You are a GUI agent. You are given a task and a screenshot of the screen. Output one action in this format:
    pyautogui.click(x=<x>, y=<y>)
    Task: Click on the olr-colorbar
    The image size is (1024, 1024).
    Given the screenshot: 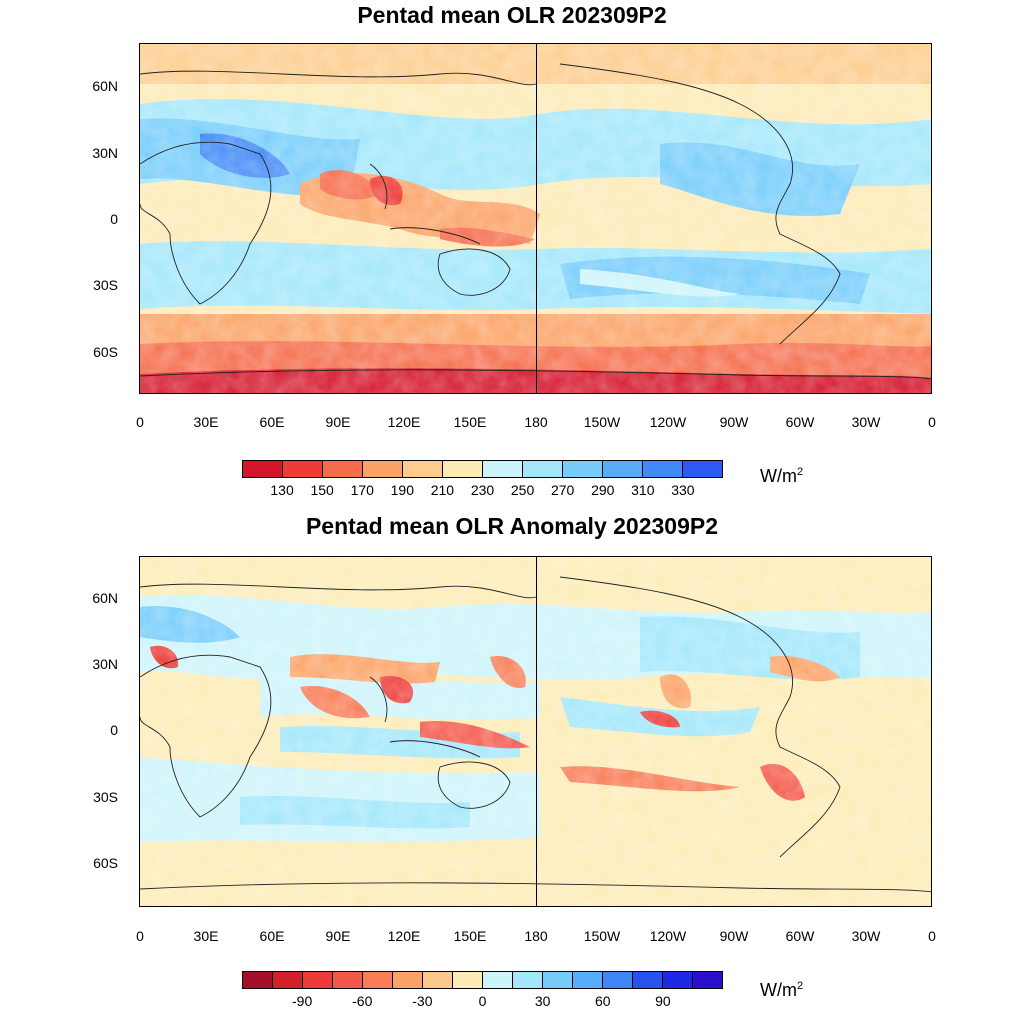 What is the action you would take?
    pyautogui.click(x=482, y=469)
    